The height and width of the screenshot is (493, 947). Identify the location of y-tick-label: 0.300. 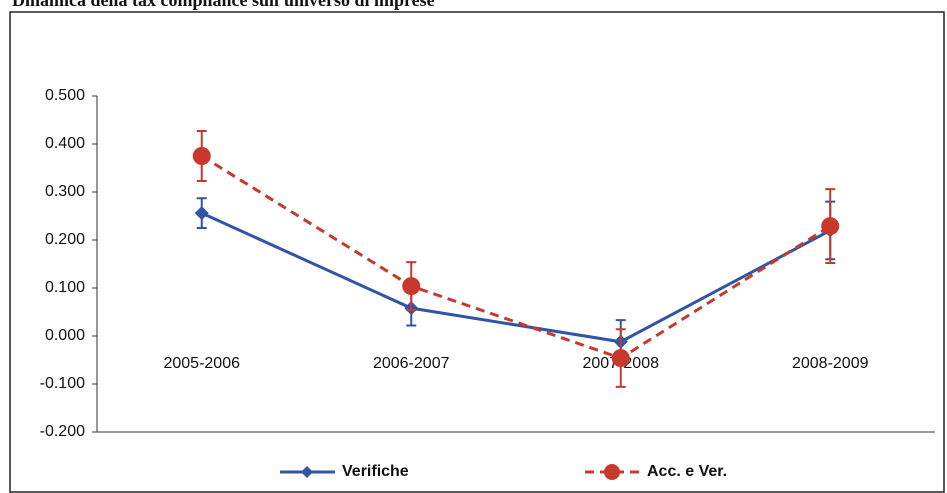
(65, 191).